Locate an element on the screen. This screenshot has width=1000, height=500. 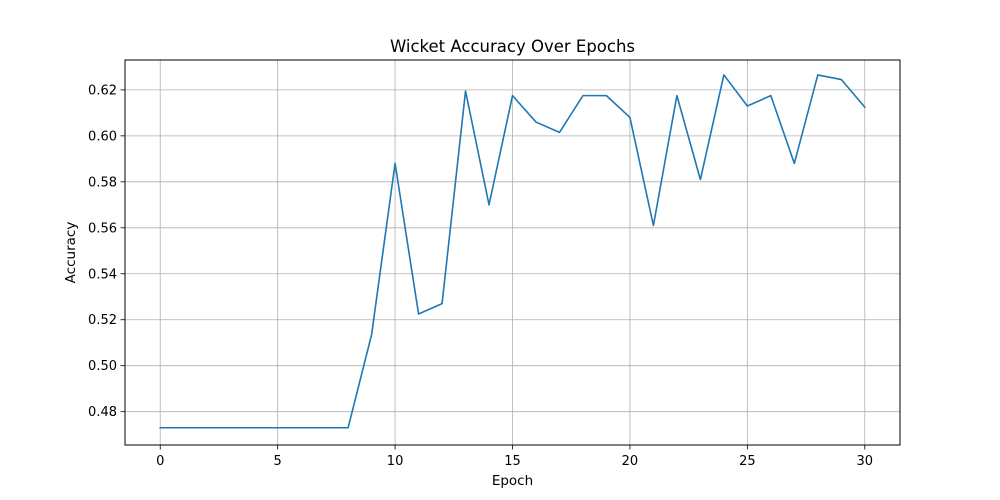
x-tick-label: 5 is located at coordinates (278, 461).